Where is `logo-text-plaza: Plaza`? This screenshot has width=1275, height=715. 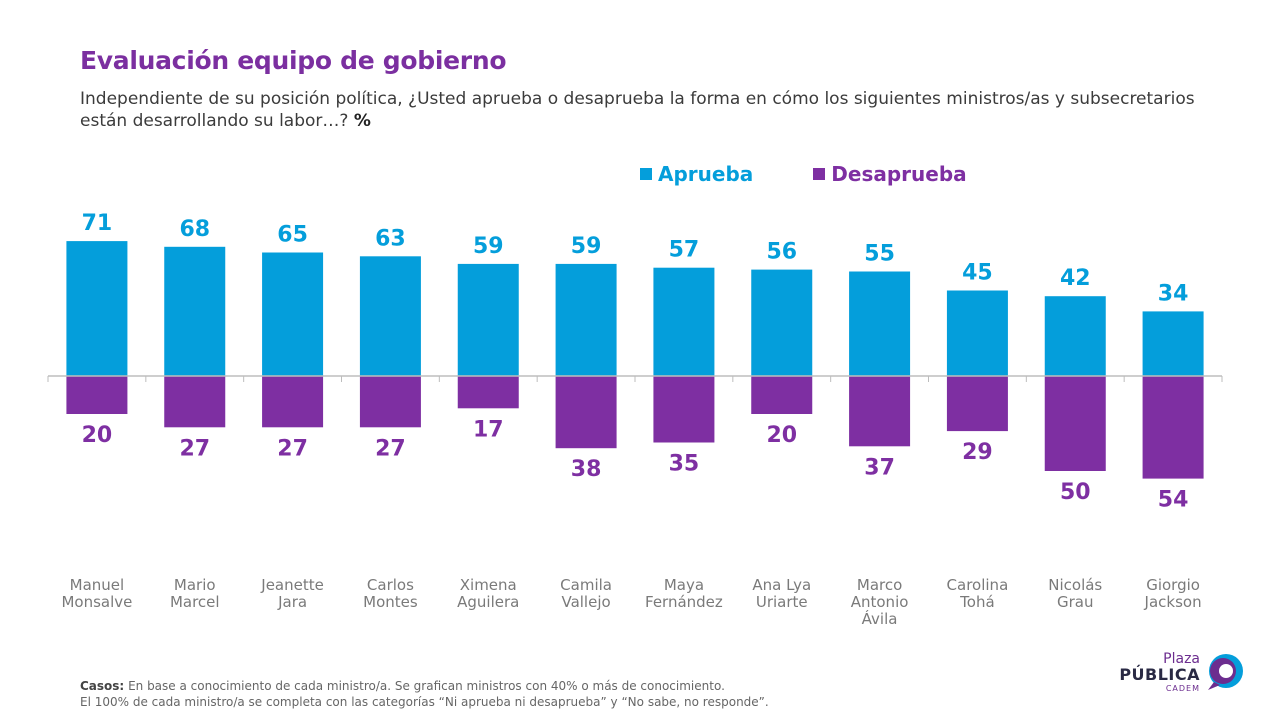
logo-text-plaza: Plaza is located at coordinates (1181, 659).